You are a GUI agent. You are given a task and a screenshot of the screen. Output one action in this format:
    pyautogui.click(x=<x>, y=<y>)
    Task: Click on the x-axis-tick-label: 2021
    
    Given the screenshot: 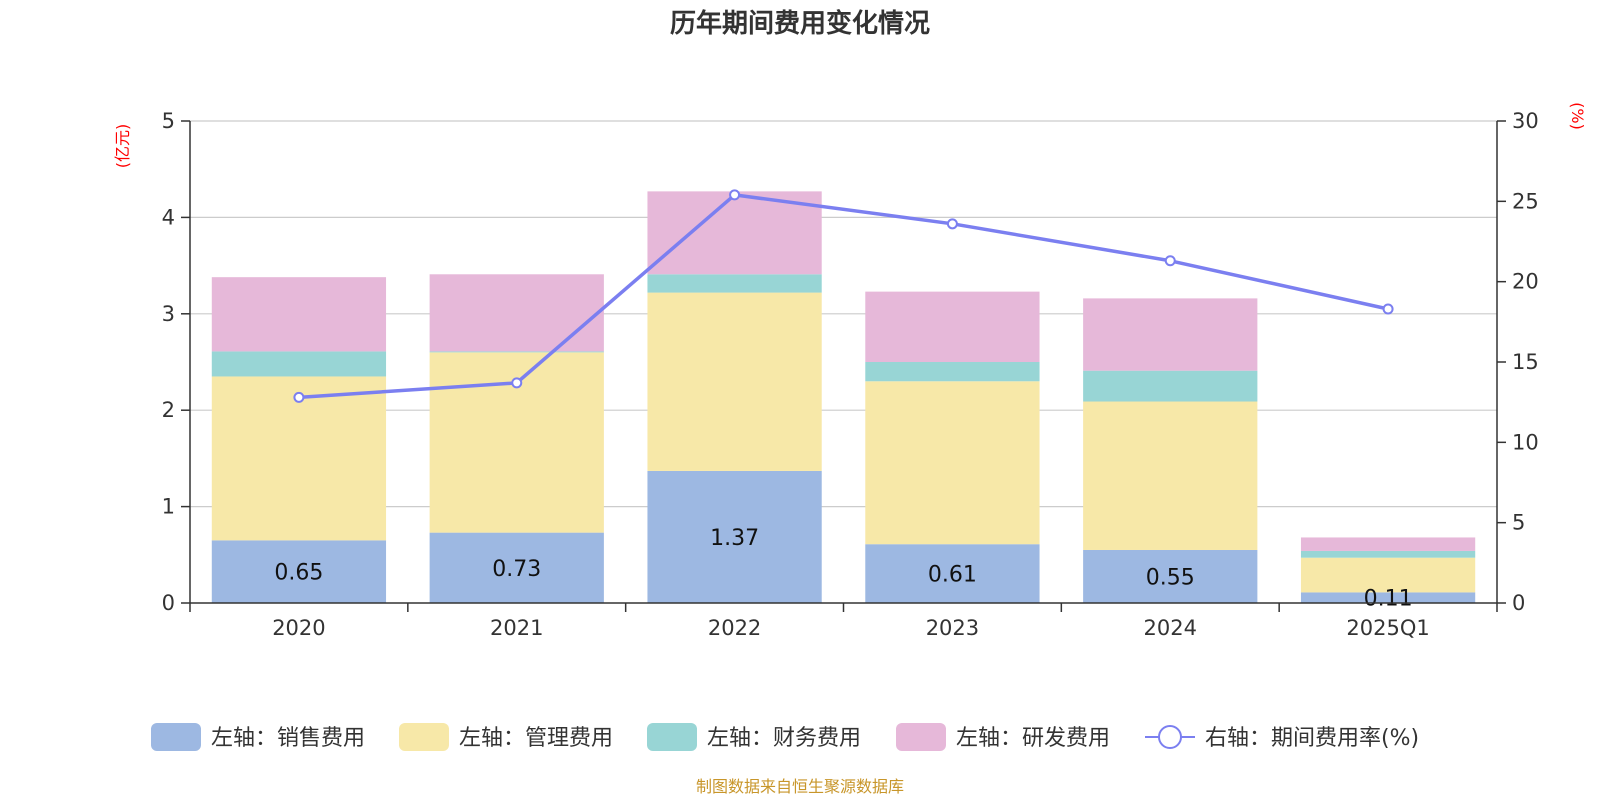 What is the action you would take?
    pyautogui.click(x=516, y=628)
    